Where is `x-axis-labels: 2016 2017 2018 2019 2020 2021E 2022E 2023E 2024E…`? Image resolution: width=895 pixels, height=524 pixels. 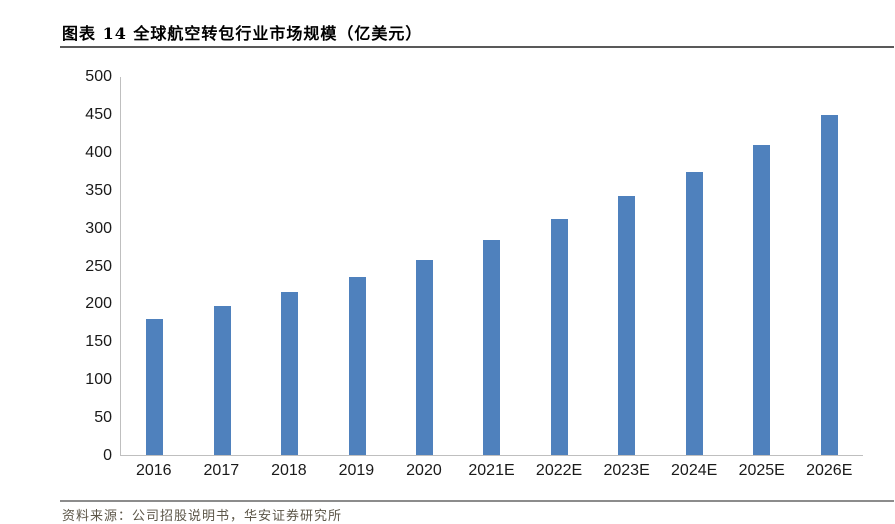 x-axis-labels: 2016 2017 2018 2019 2020 2021E 2022E 2023E 2024E… is located at coordinates (491, 471).